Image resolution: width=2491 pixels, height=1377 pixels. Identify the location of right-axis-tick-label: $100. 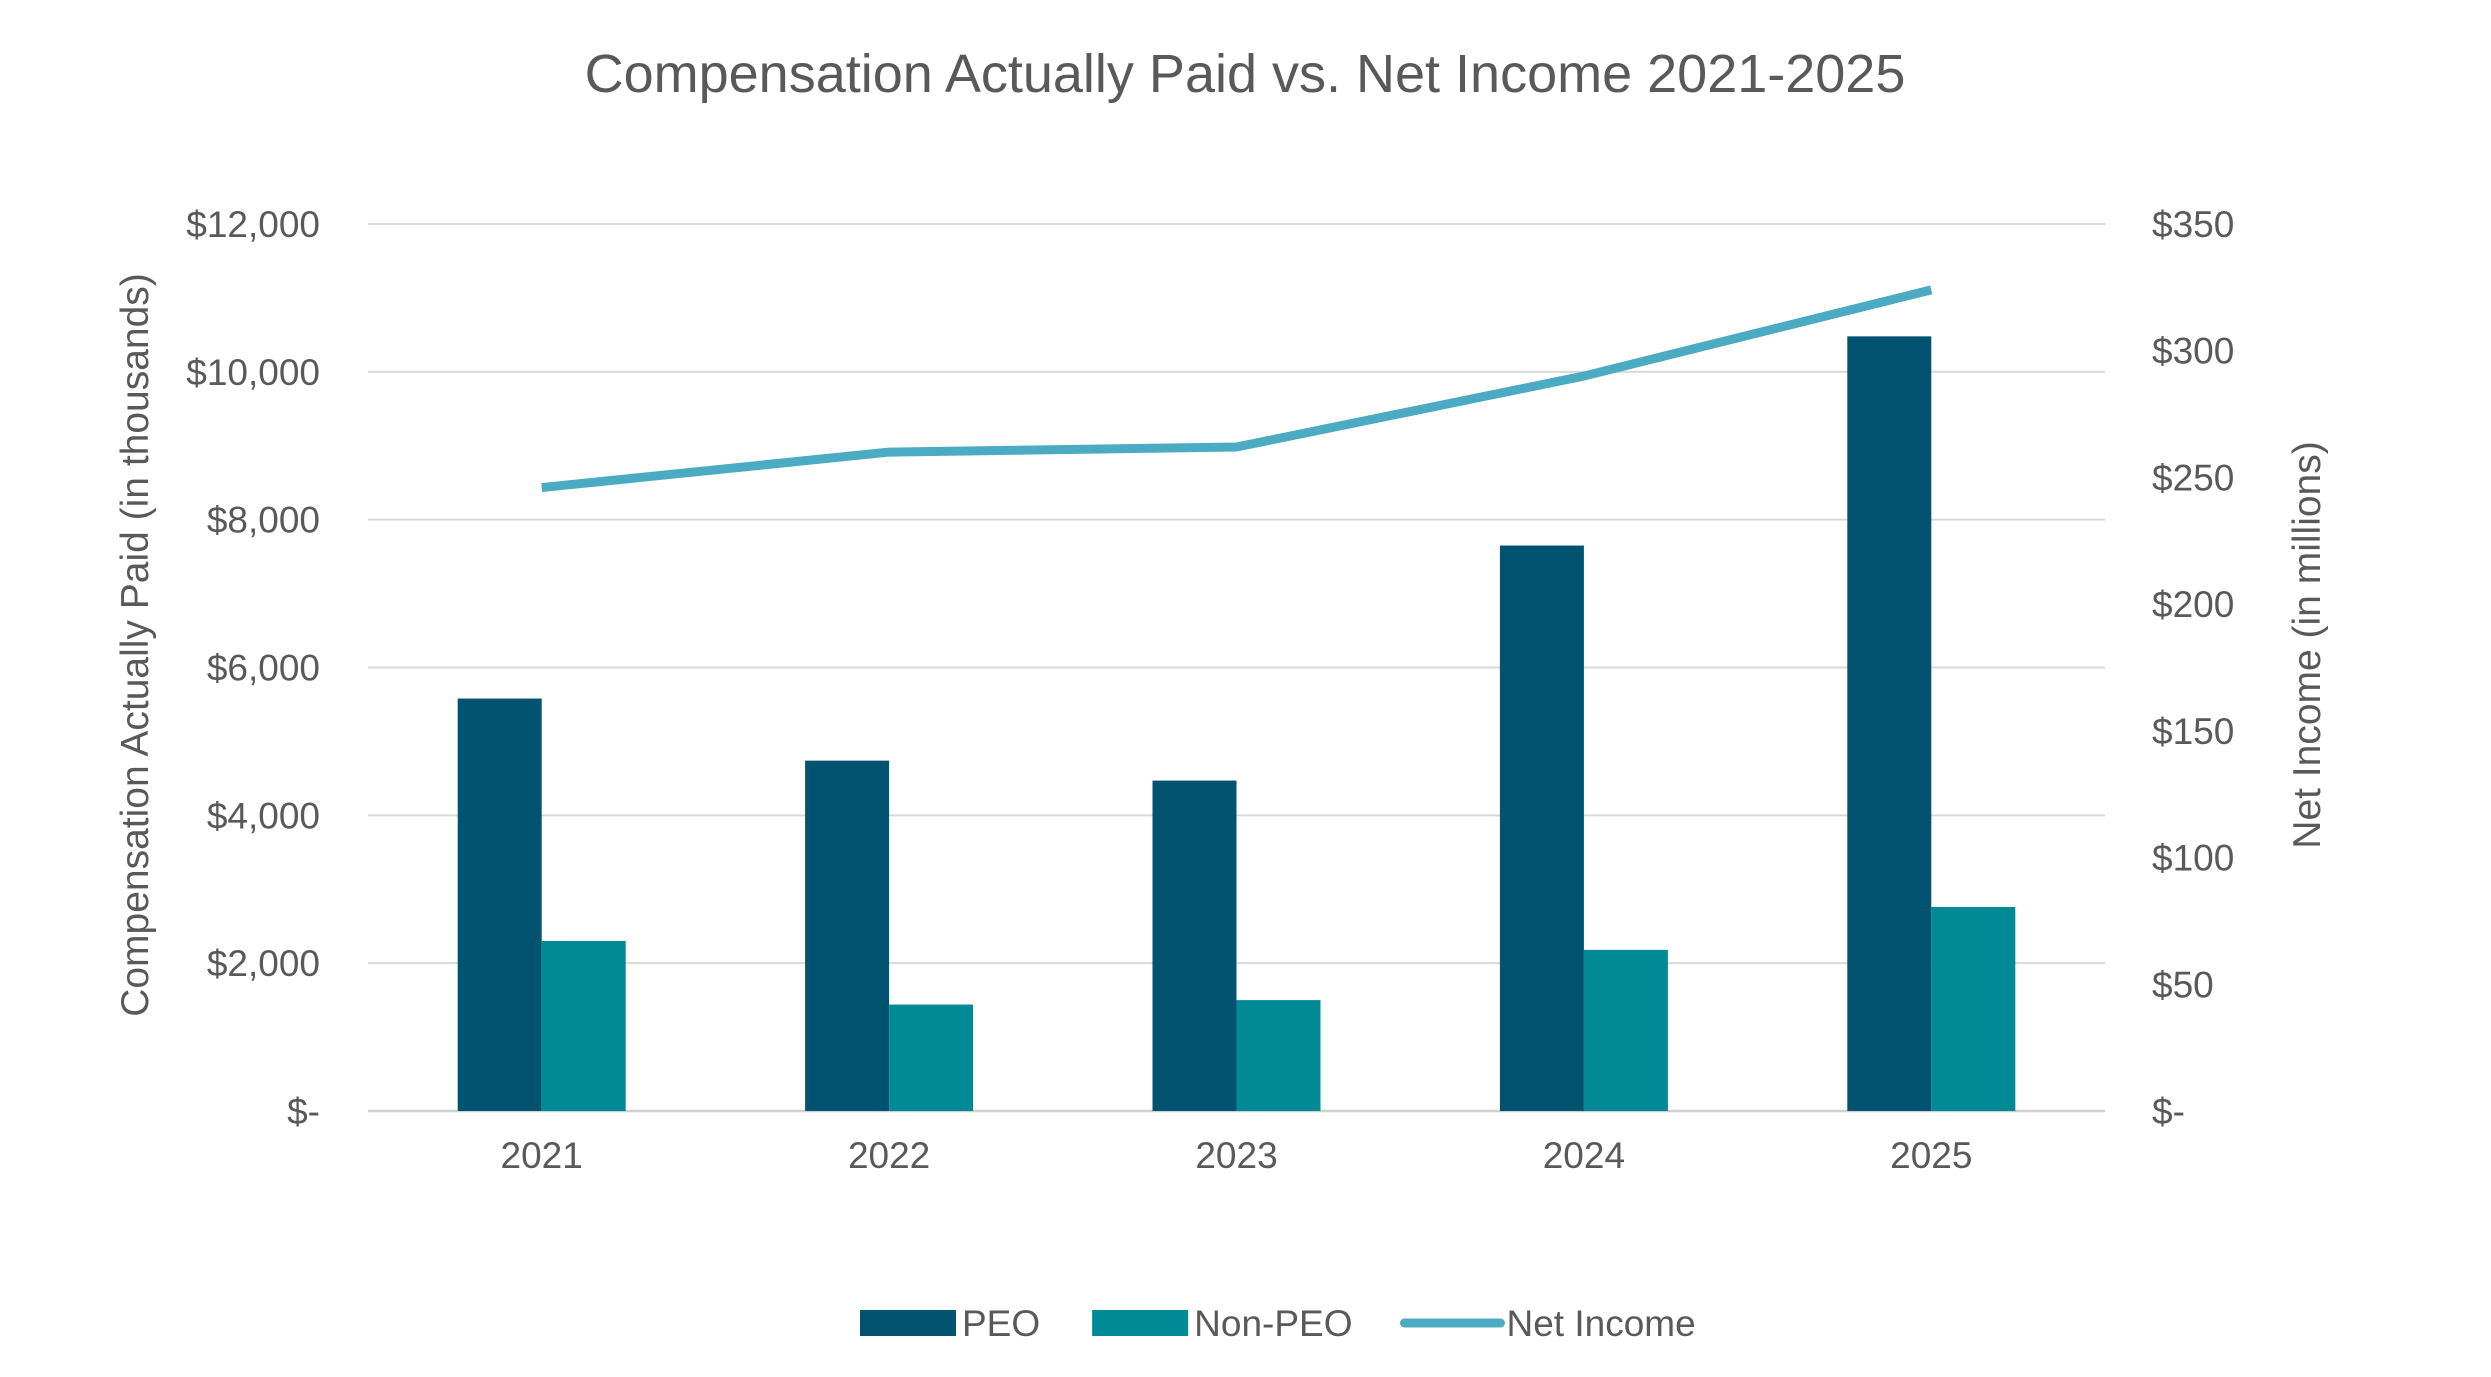
(2193, 858).